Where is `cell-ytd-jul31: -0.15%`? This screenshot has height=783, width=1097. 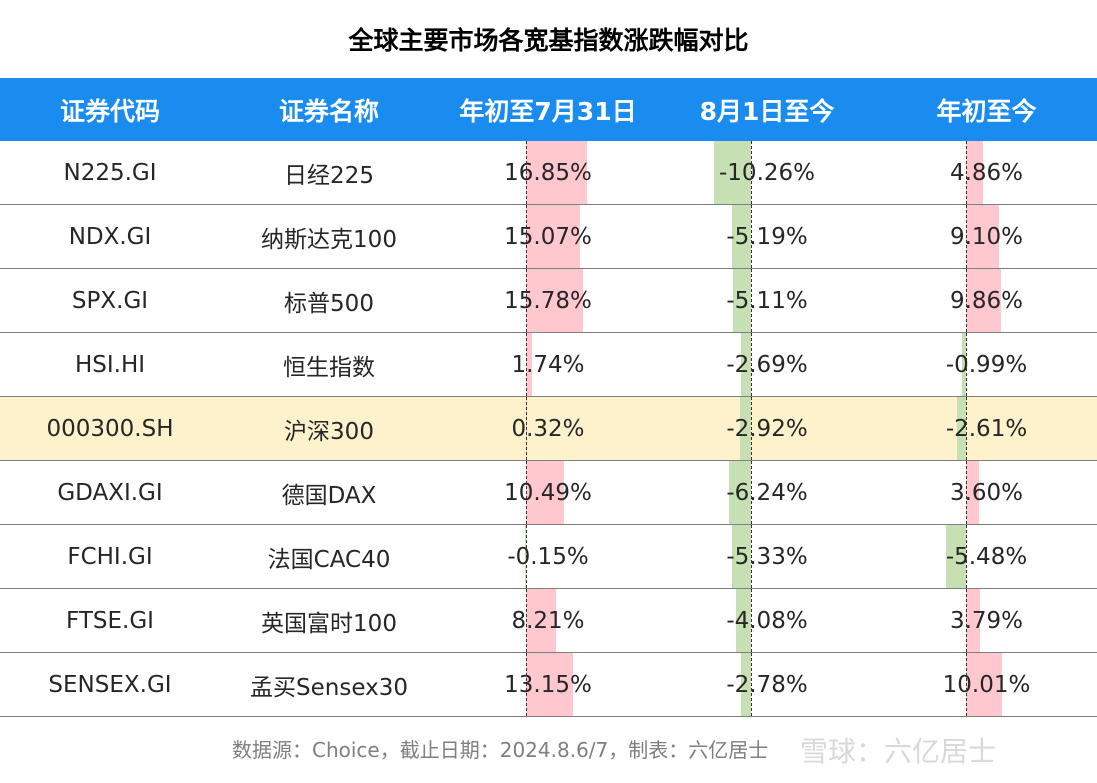
cell-ytd-jul31: -0.15% is located at coordinates (548, 556).